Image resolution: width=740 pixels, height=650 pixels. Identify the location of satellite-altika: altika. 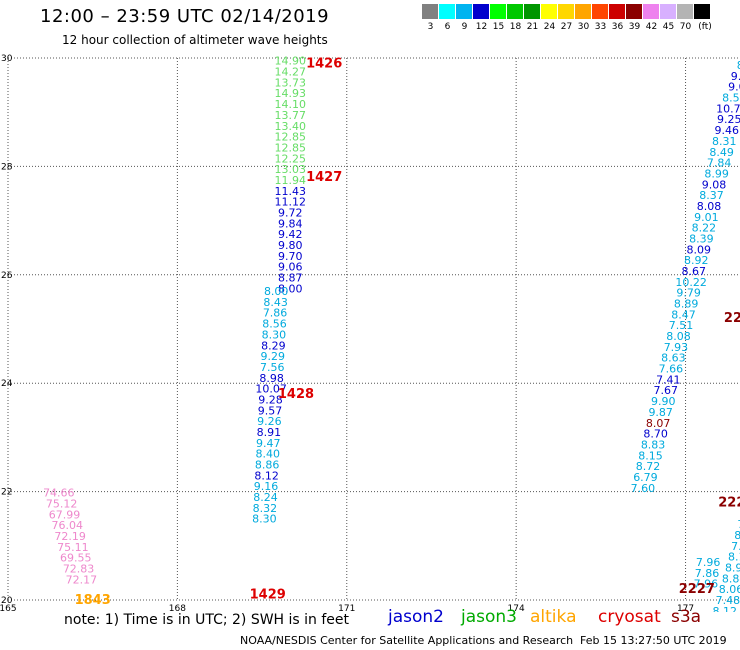
(553, 617).